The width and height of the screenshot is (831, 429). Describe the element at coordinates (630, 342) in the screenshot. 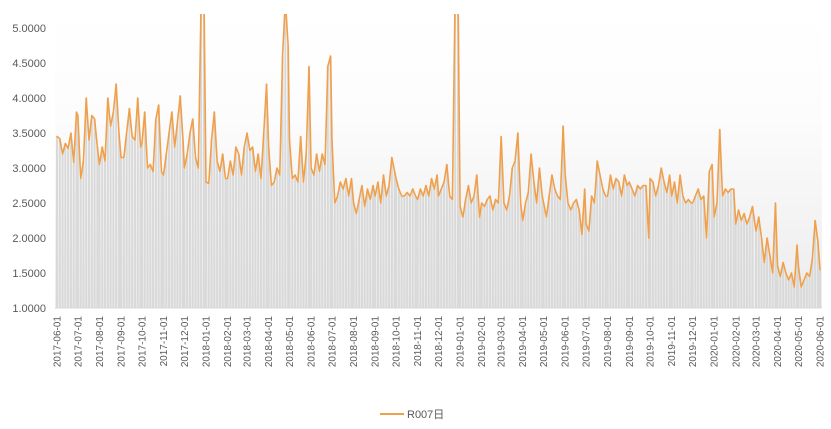

I see `x-tick-label: 2019-09-01` at that location.